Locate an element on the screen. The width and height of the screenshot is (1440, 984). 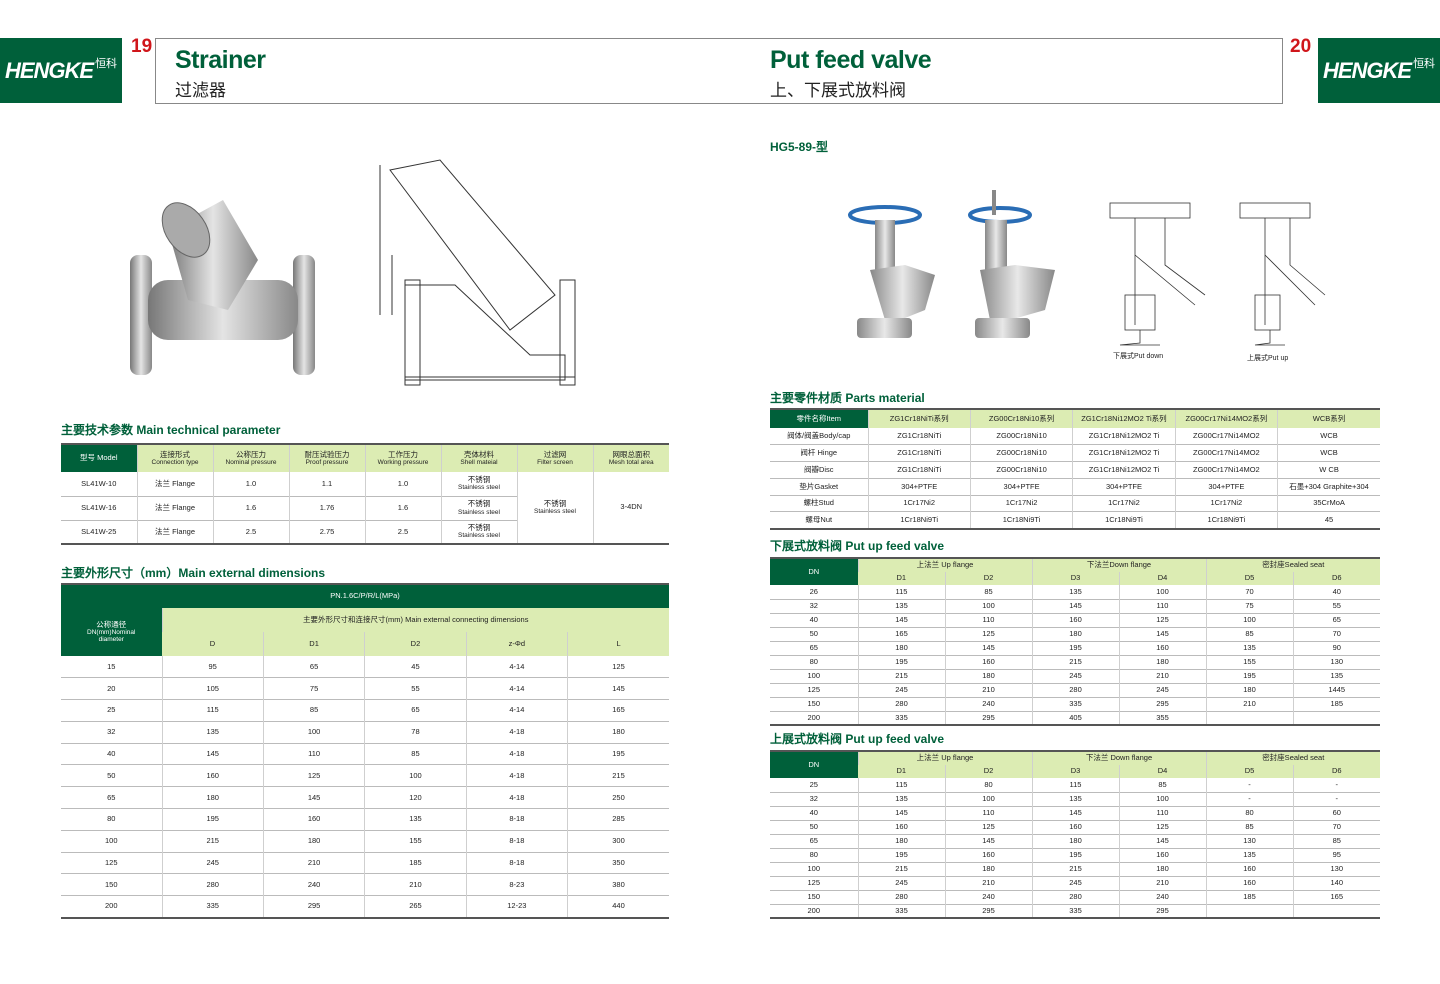
brand-logo-right: HENGKE 恒科 is located at coordinates (1379, 70).